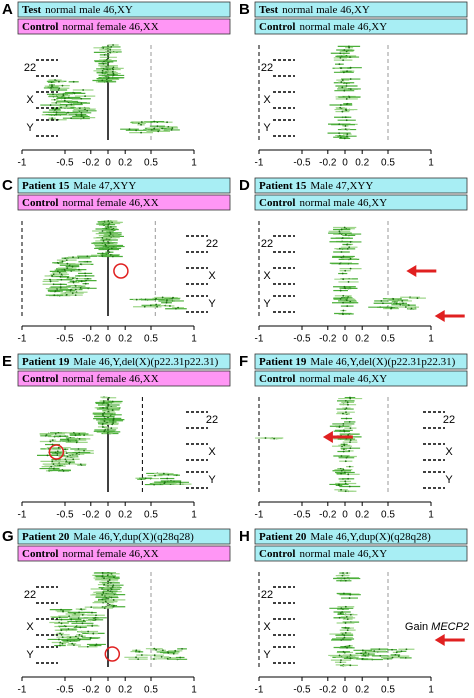 Image resolution: width=474 pixels, height=698 pixels. I want to click on label-name: Test, so click(268, 10).